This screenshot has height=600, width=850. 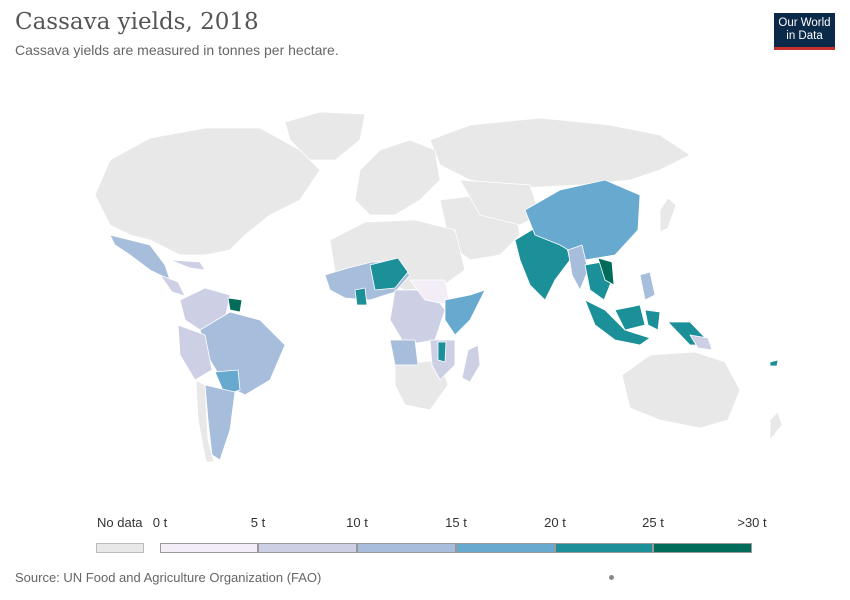 What do you see at coordinates (555, 522) in the screenshot?
I see `legend-tick-label: 20 t` at bounding box center [555, 522].